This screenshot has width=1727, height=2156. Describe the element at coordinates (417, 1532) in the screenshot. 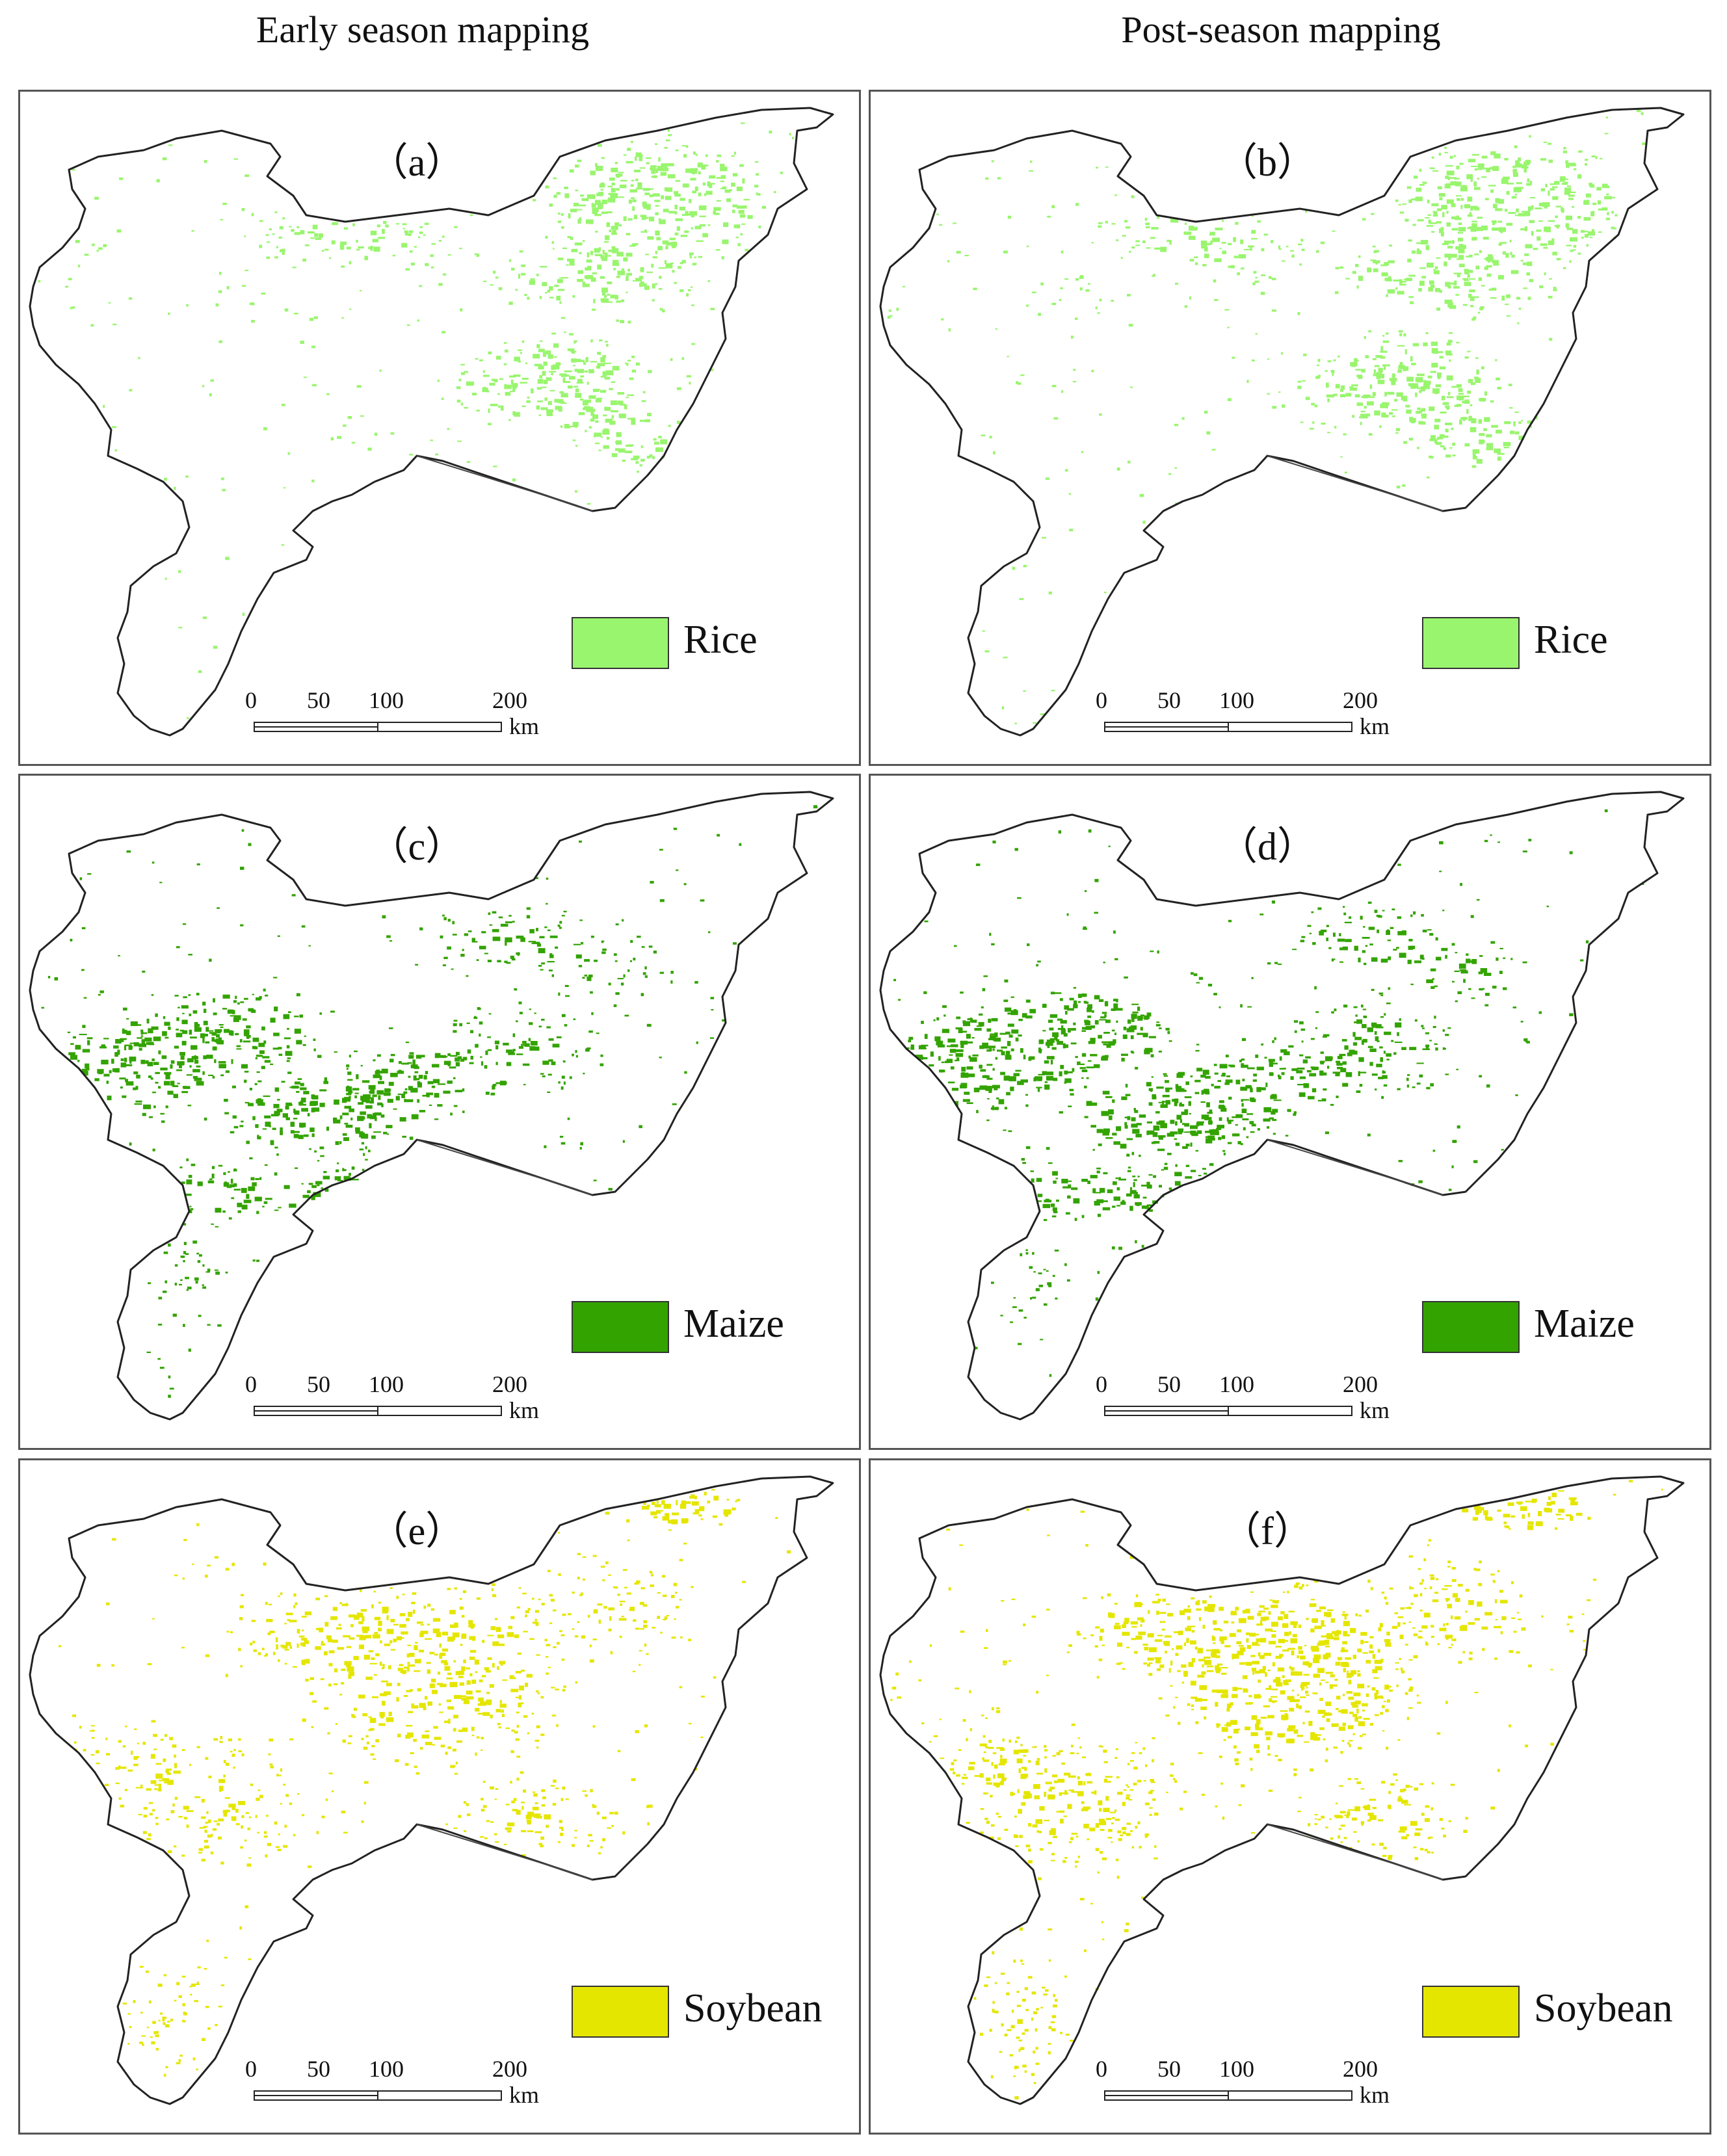

I see `panel-label: （e）` at that location.